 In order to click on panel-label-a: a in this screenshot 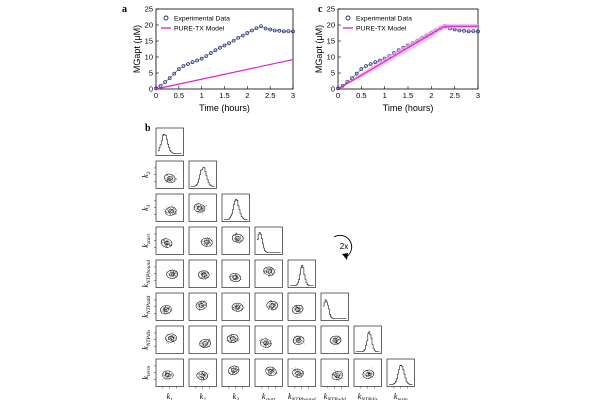, I will do `click(124, 9)`.